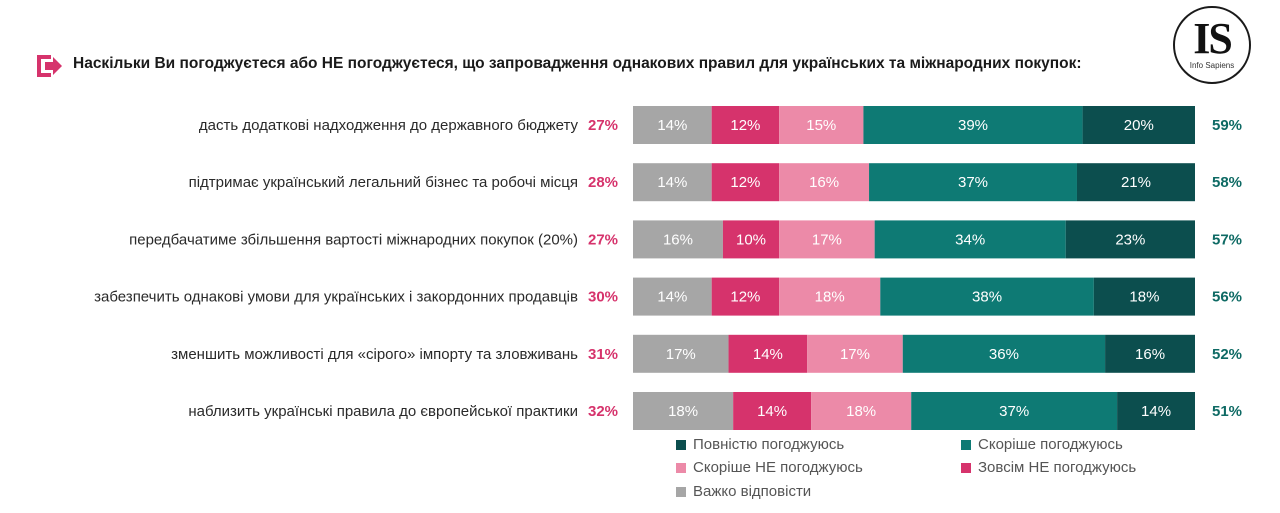 The image size is (1280, 513). I want to click on bar-value-label: 20%, so click(1139, 125).